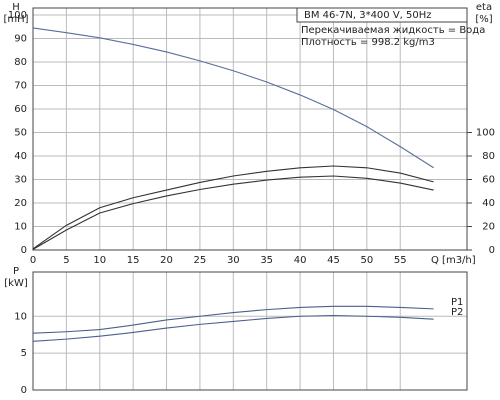 The image size is (500, 400). I want to click on y-tick-label: 100, so click(17, 15).